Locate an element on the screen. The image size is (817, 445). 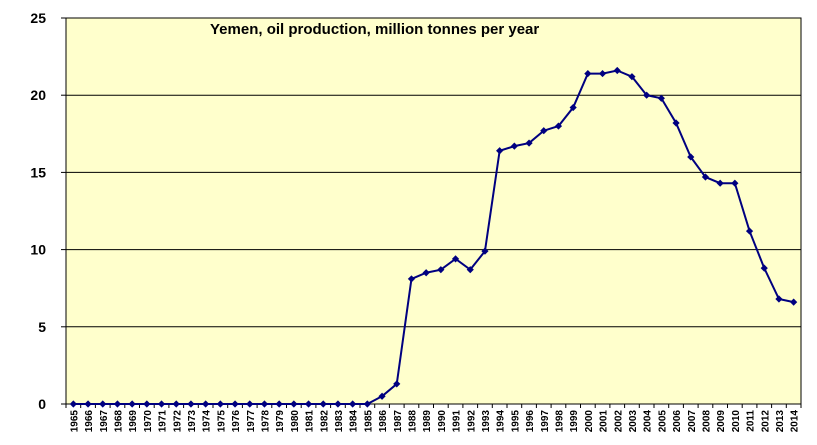
x-tick-label: 2004 is located at coordinates (648, 421).